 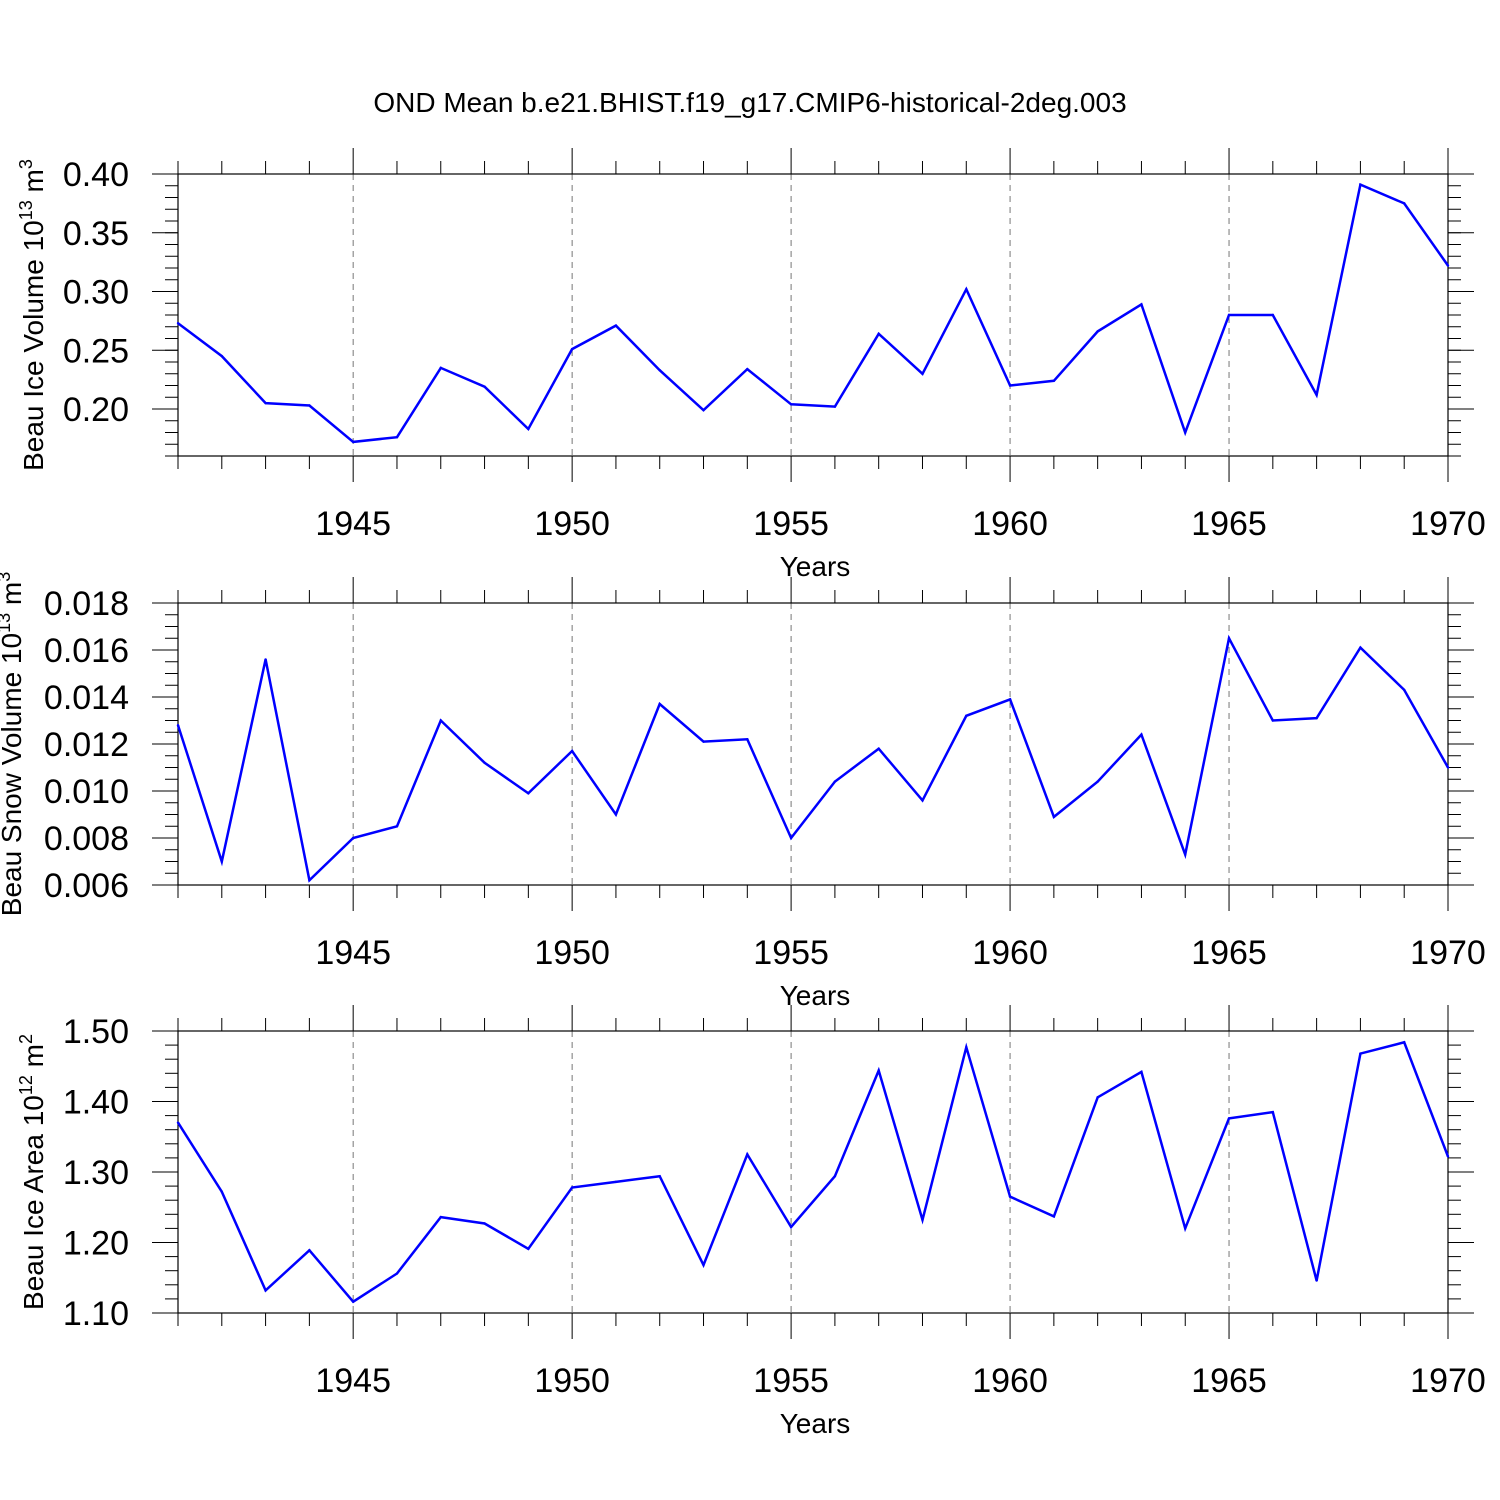 What do you see at coordinates (1229, 953) in the screenshot?
I see `x-tick-label: 1965` at bounding box center [1229, 953].